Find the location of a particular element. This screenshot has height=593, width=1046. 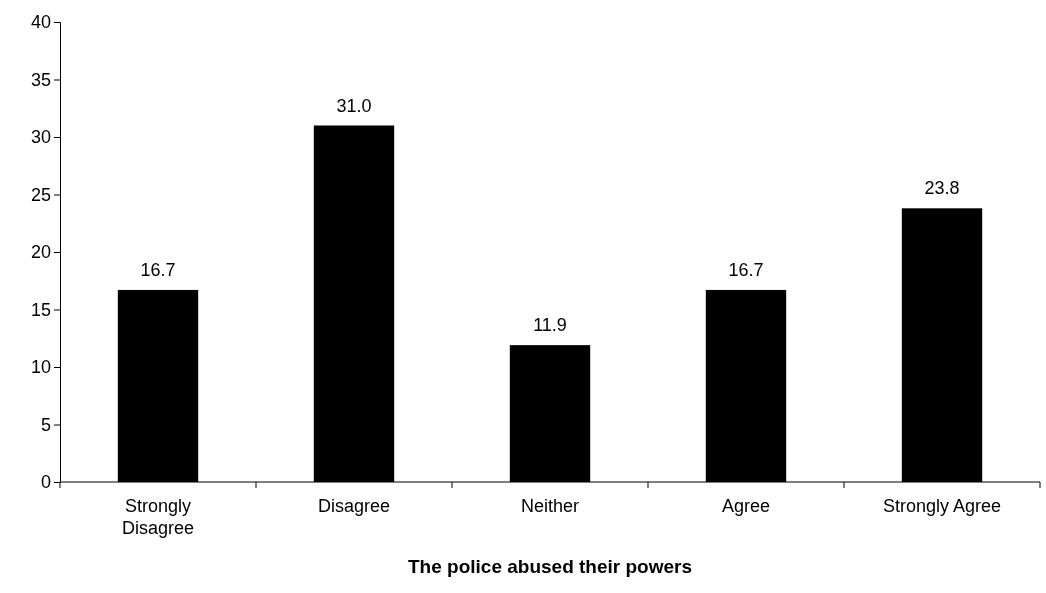

data-label: 23.8 is located at coordinates (942, 188).